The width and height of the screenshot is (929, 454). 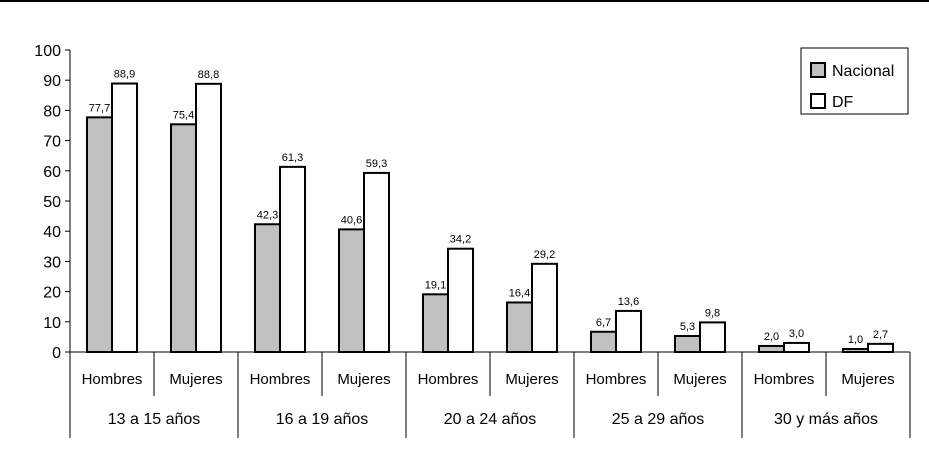 What do you see at coordinates (464, 1) in the screenshot?
I see `top-rule` at bounding box center [464, 1].